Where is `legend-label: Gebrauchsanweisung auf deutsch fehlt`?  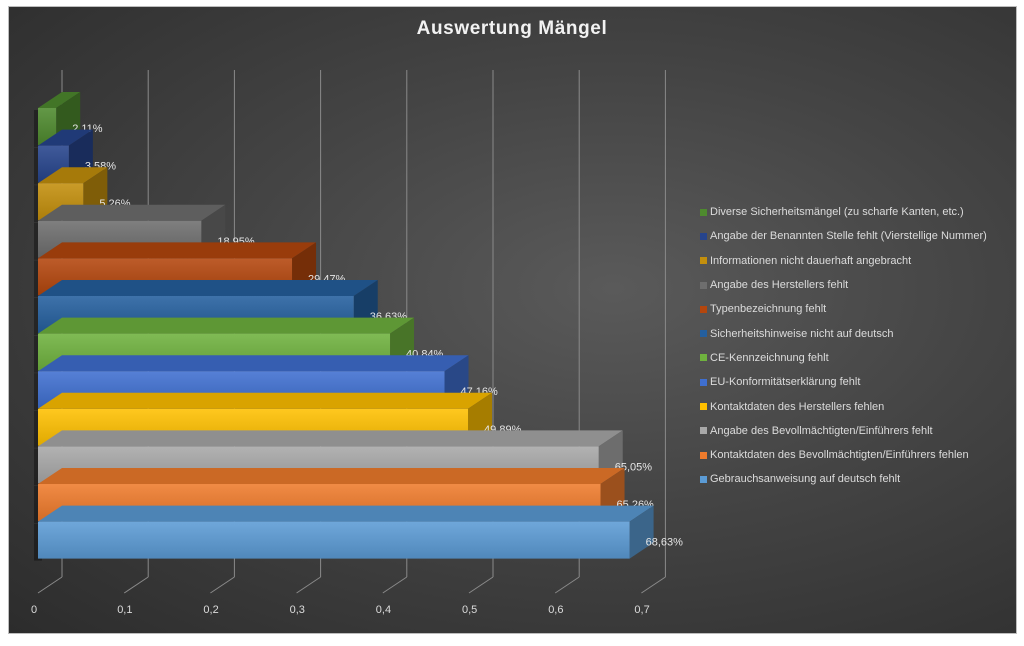
legend-label: Gebrauchsanweisung auf deutsch fehlt is located at coordinates (805, 479).